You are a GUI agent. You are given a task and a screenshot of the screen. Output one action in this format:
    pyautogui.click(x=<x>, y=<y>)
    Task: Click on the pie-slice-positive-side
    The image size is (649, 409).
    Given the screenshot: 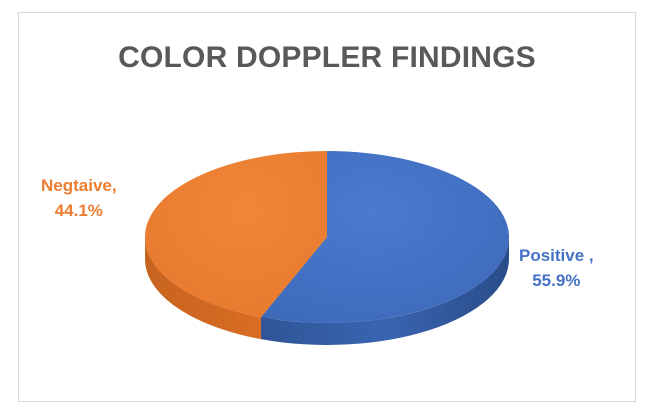 What is the action you would take?
    pyautogui.click(x=385, y=291)
    